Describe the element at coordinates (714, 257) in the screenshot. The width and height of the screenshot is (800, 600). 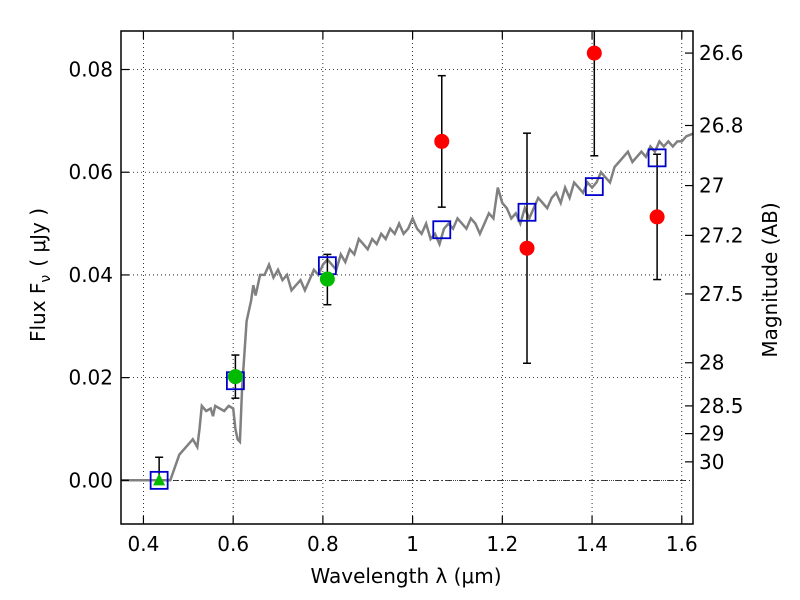
I see `magnitude-axis-ticks: 26.6 26.8 27 27.2 27.5 28 28.5 29 30` at that location.